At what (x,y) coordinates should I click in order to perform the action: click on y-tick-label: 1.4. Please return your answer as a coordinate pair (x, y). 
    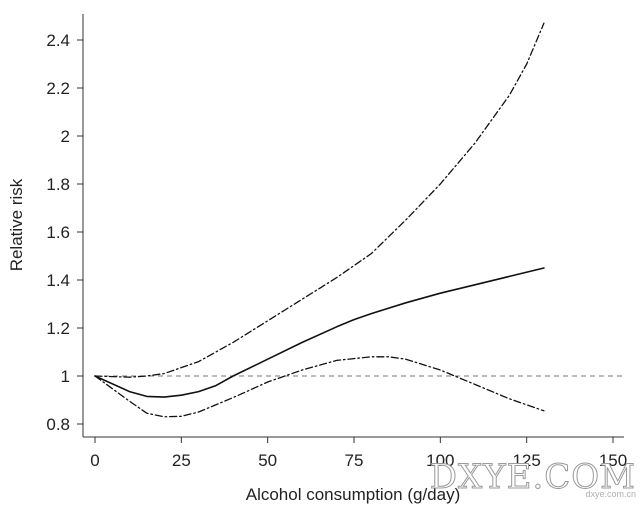
    Looking at the image, I should click on (58, 280).